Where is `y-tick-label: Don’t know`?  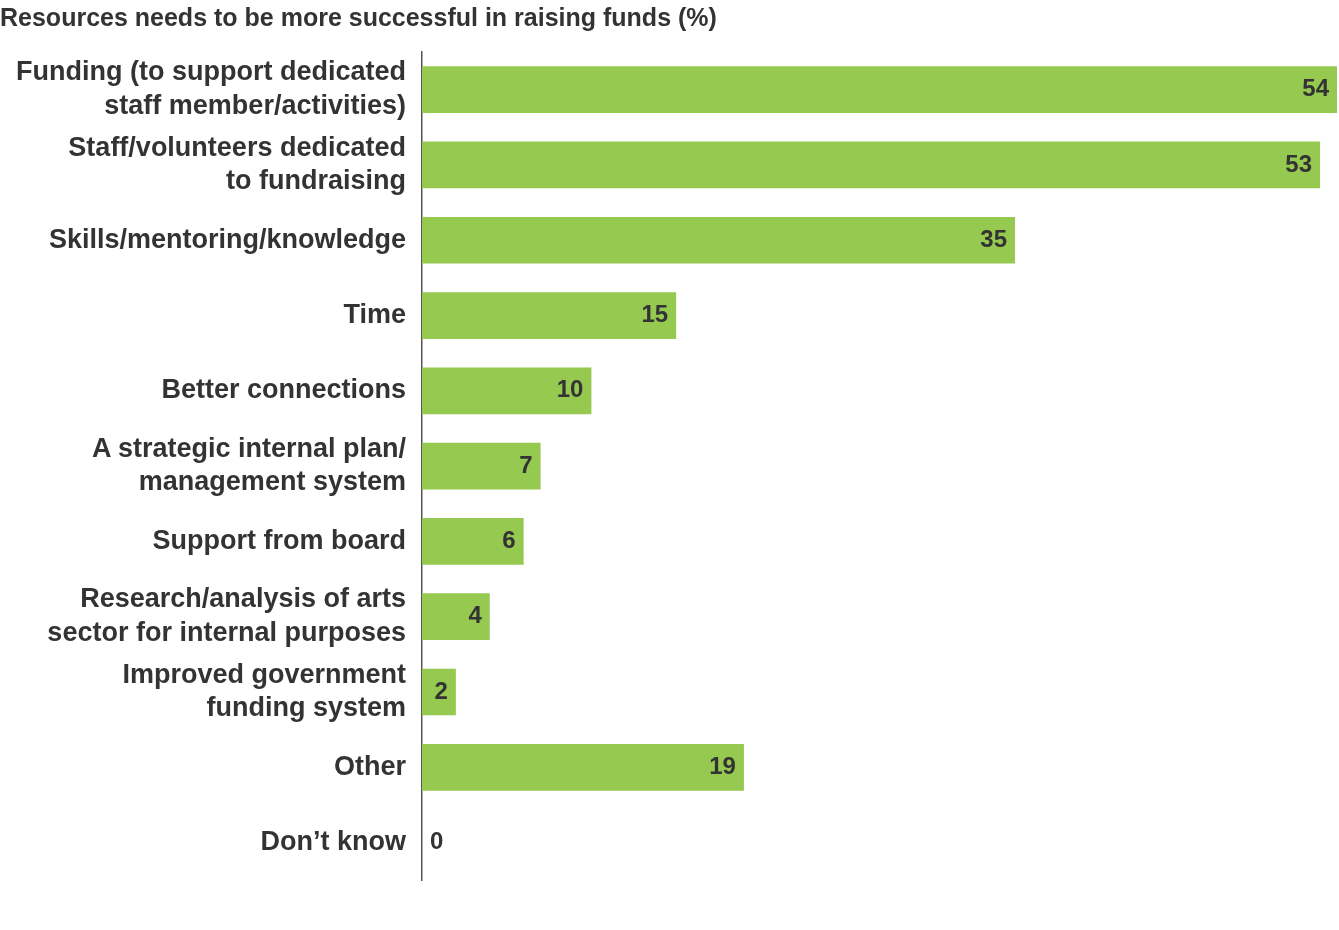
y-tick-label: Don’t know is located at coordinates (333, 841).